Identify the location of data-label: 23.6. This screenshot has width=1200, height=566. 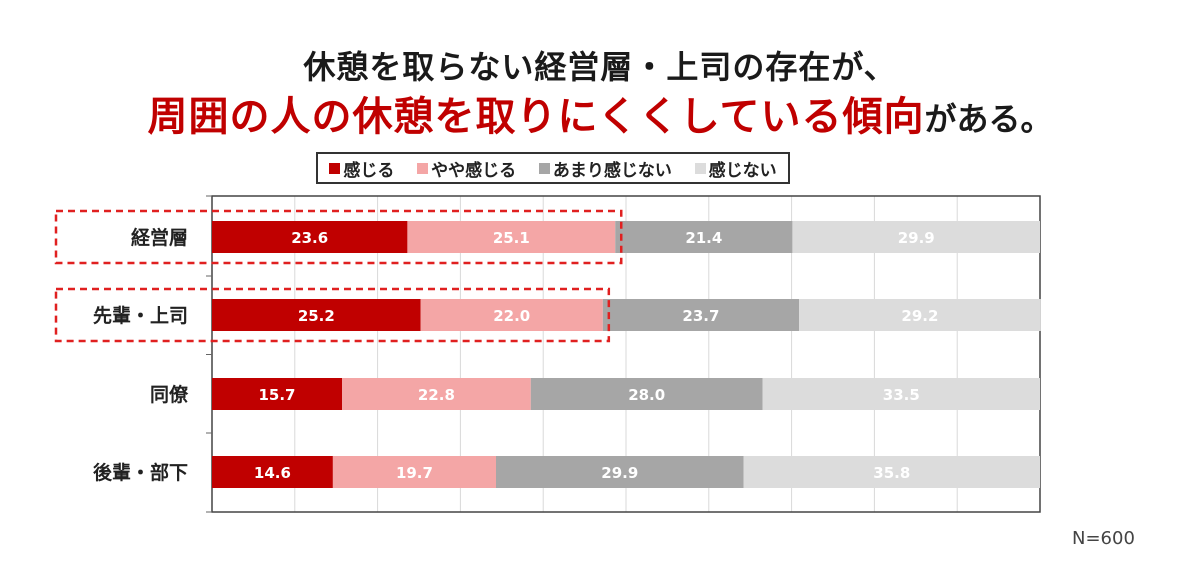
(309, 238).